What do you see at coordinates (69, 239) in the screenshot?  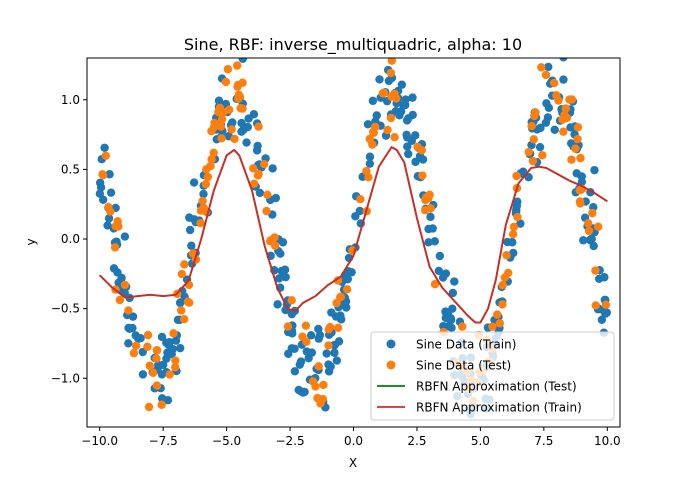 I see `y-axis: −1.0 −0.5 0.0 0.5 1.0` at bounding box center [69, 239].